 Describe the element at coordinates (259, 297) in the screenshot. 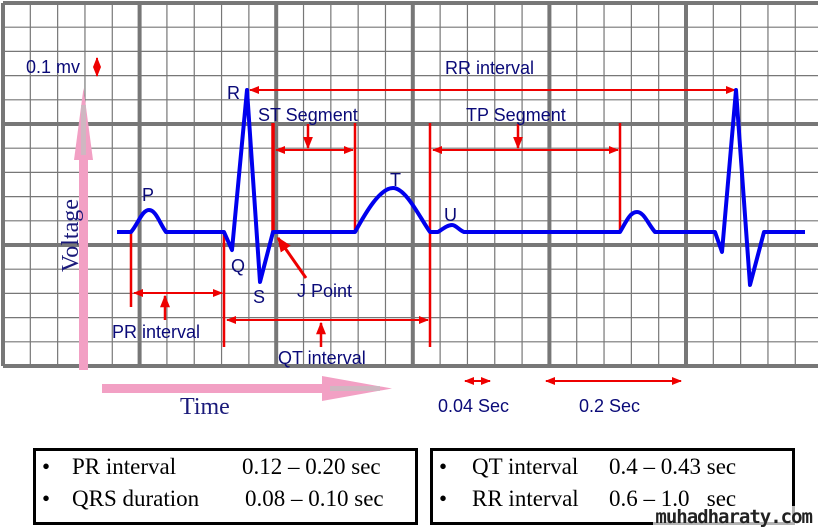

I see `wave-s-label: S` at that location.